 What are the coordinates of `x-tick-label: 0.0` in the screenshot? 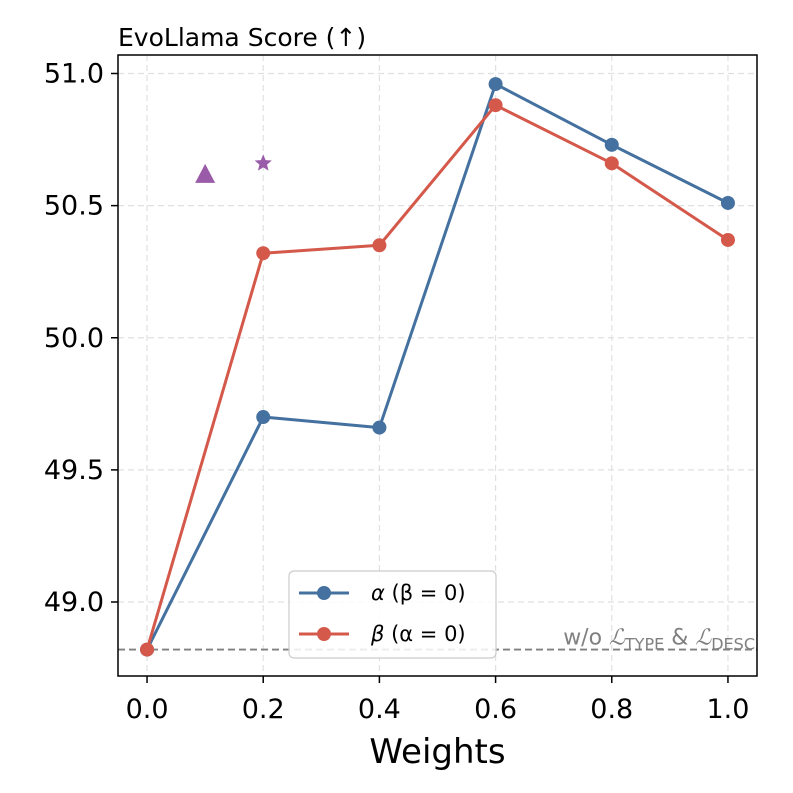 It's located at (147, 709).